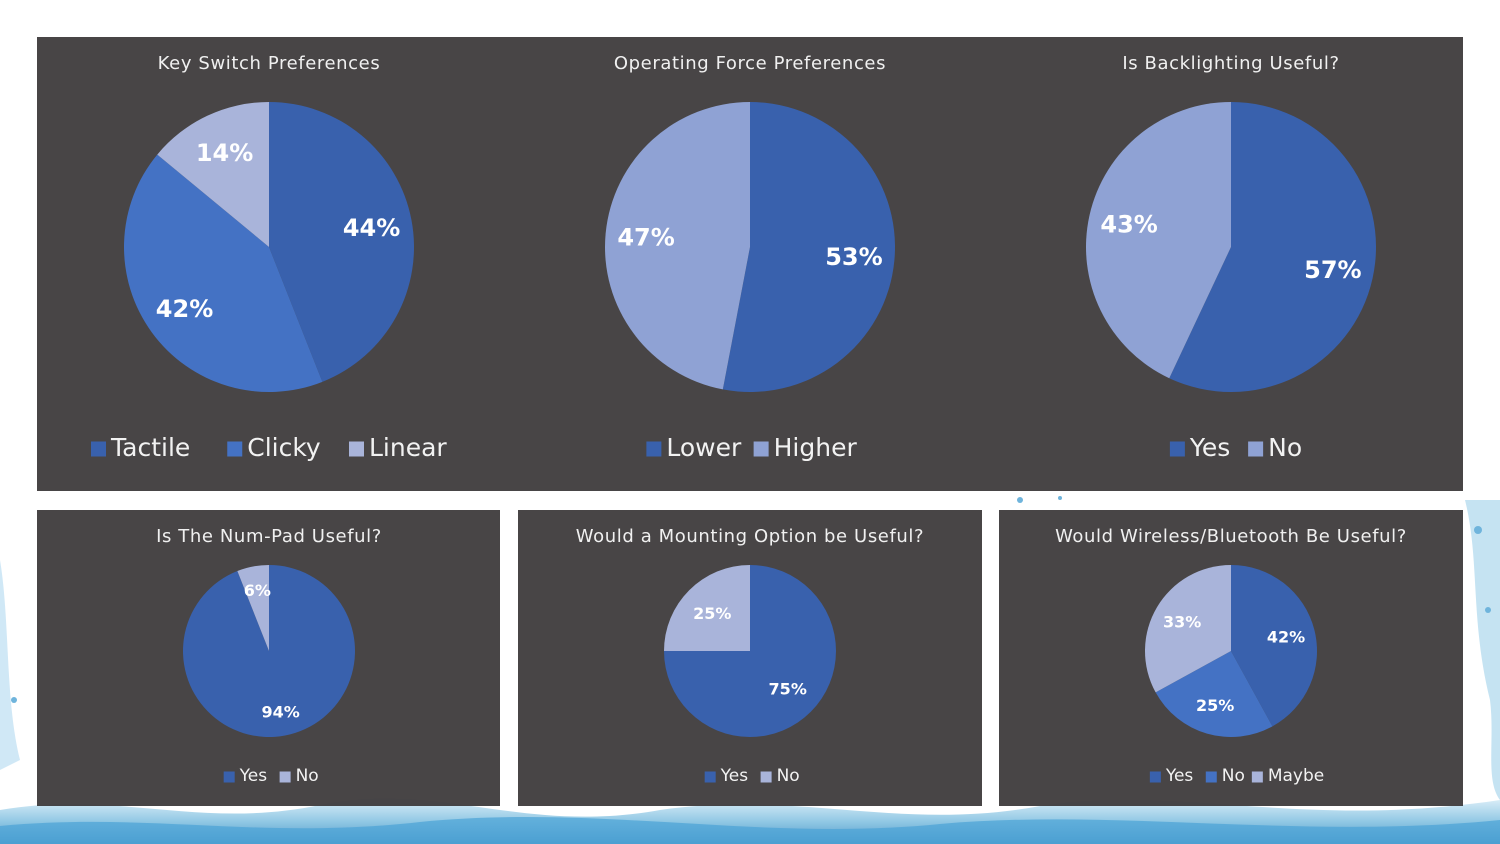 The image size is (1500, 844). Describe the element at coordinates (645, 238) in the screenshot. I see `data-label-higher: 47%` at that location.